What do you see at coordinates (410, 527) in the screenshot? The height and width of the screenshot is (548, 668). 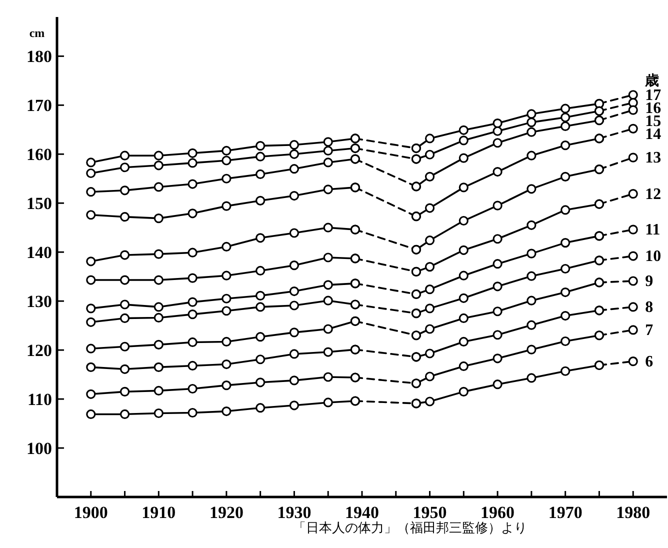 I see `text: 「日本人の体力」（福田邦三監修）より` at bounding box center [410, 527].